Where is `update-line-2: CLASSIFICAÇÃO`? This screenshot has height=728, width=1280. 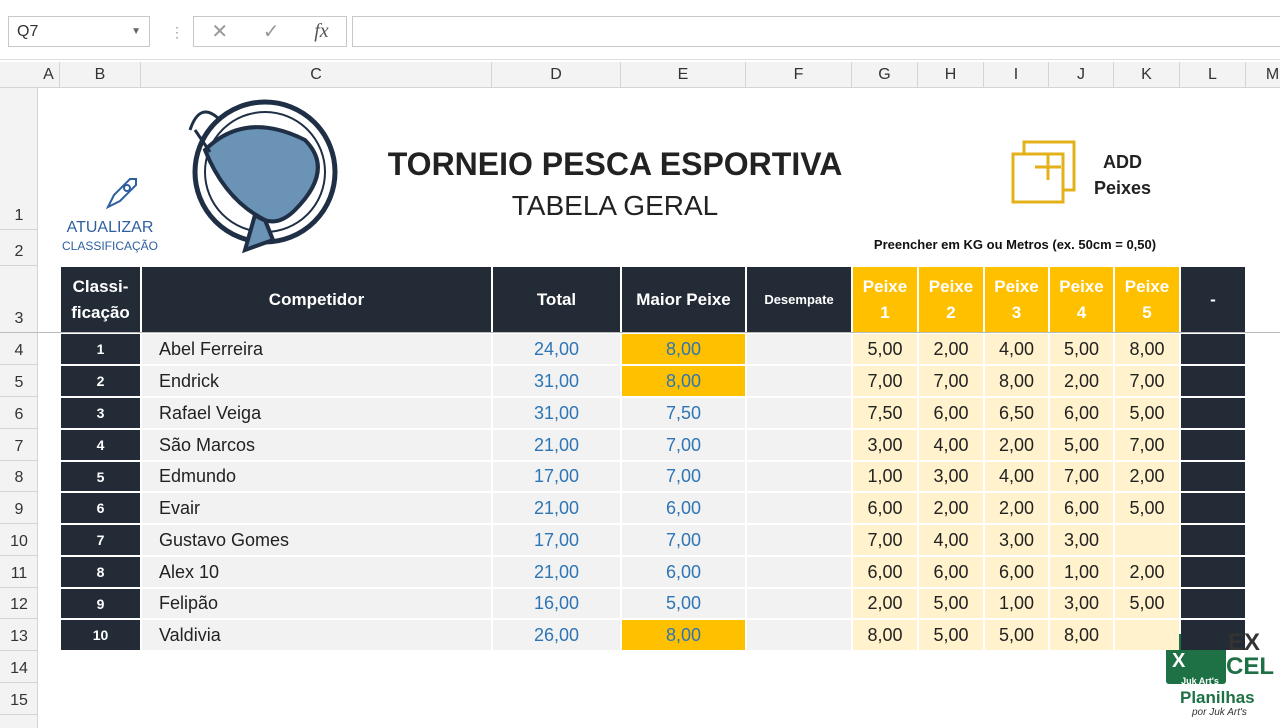
update-line-2: CLASSIFICAÇÃO is located at coordinates (110, 246).